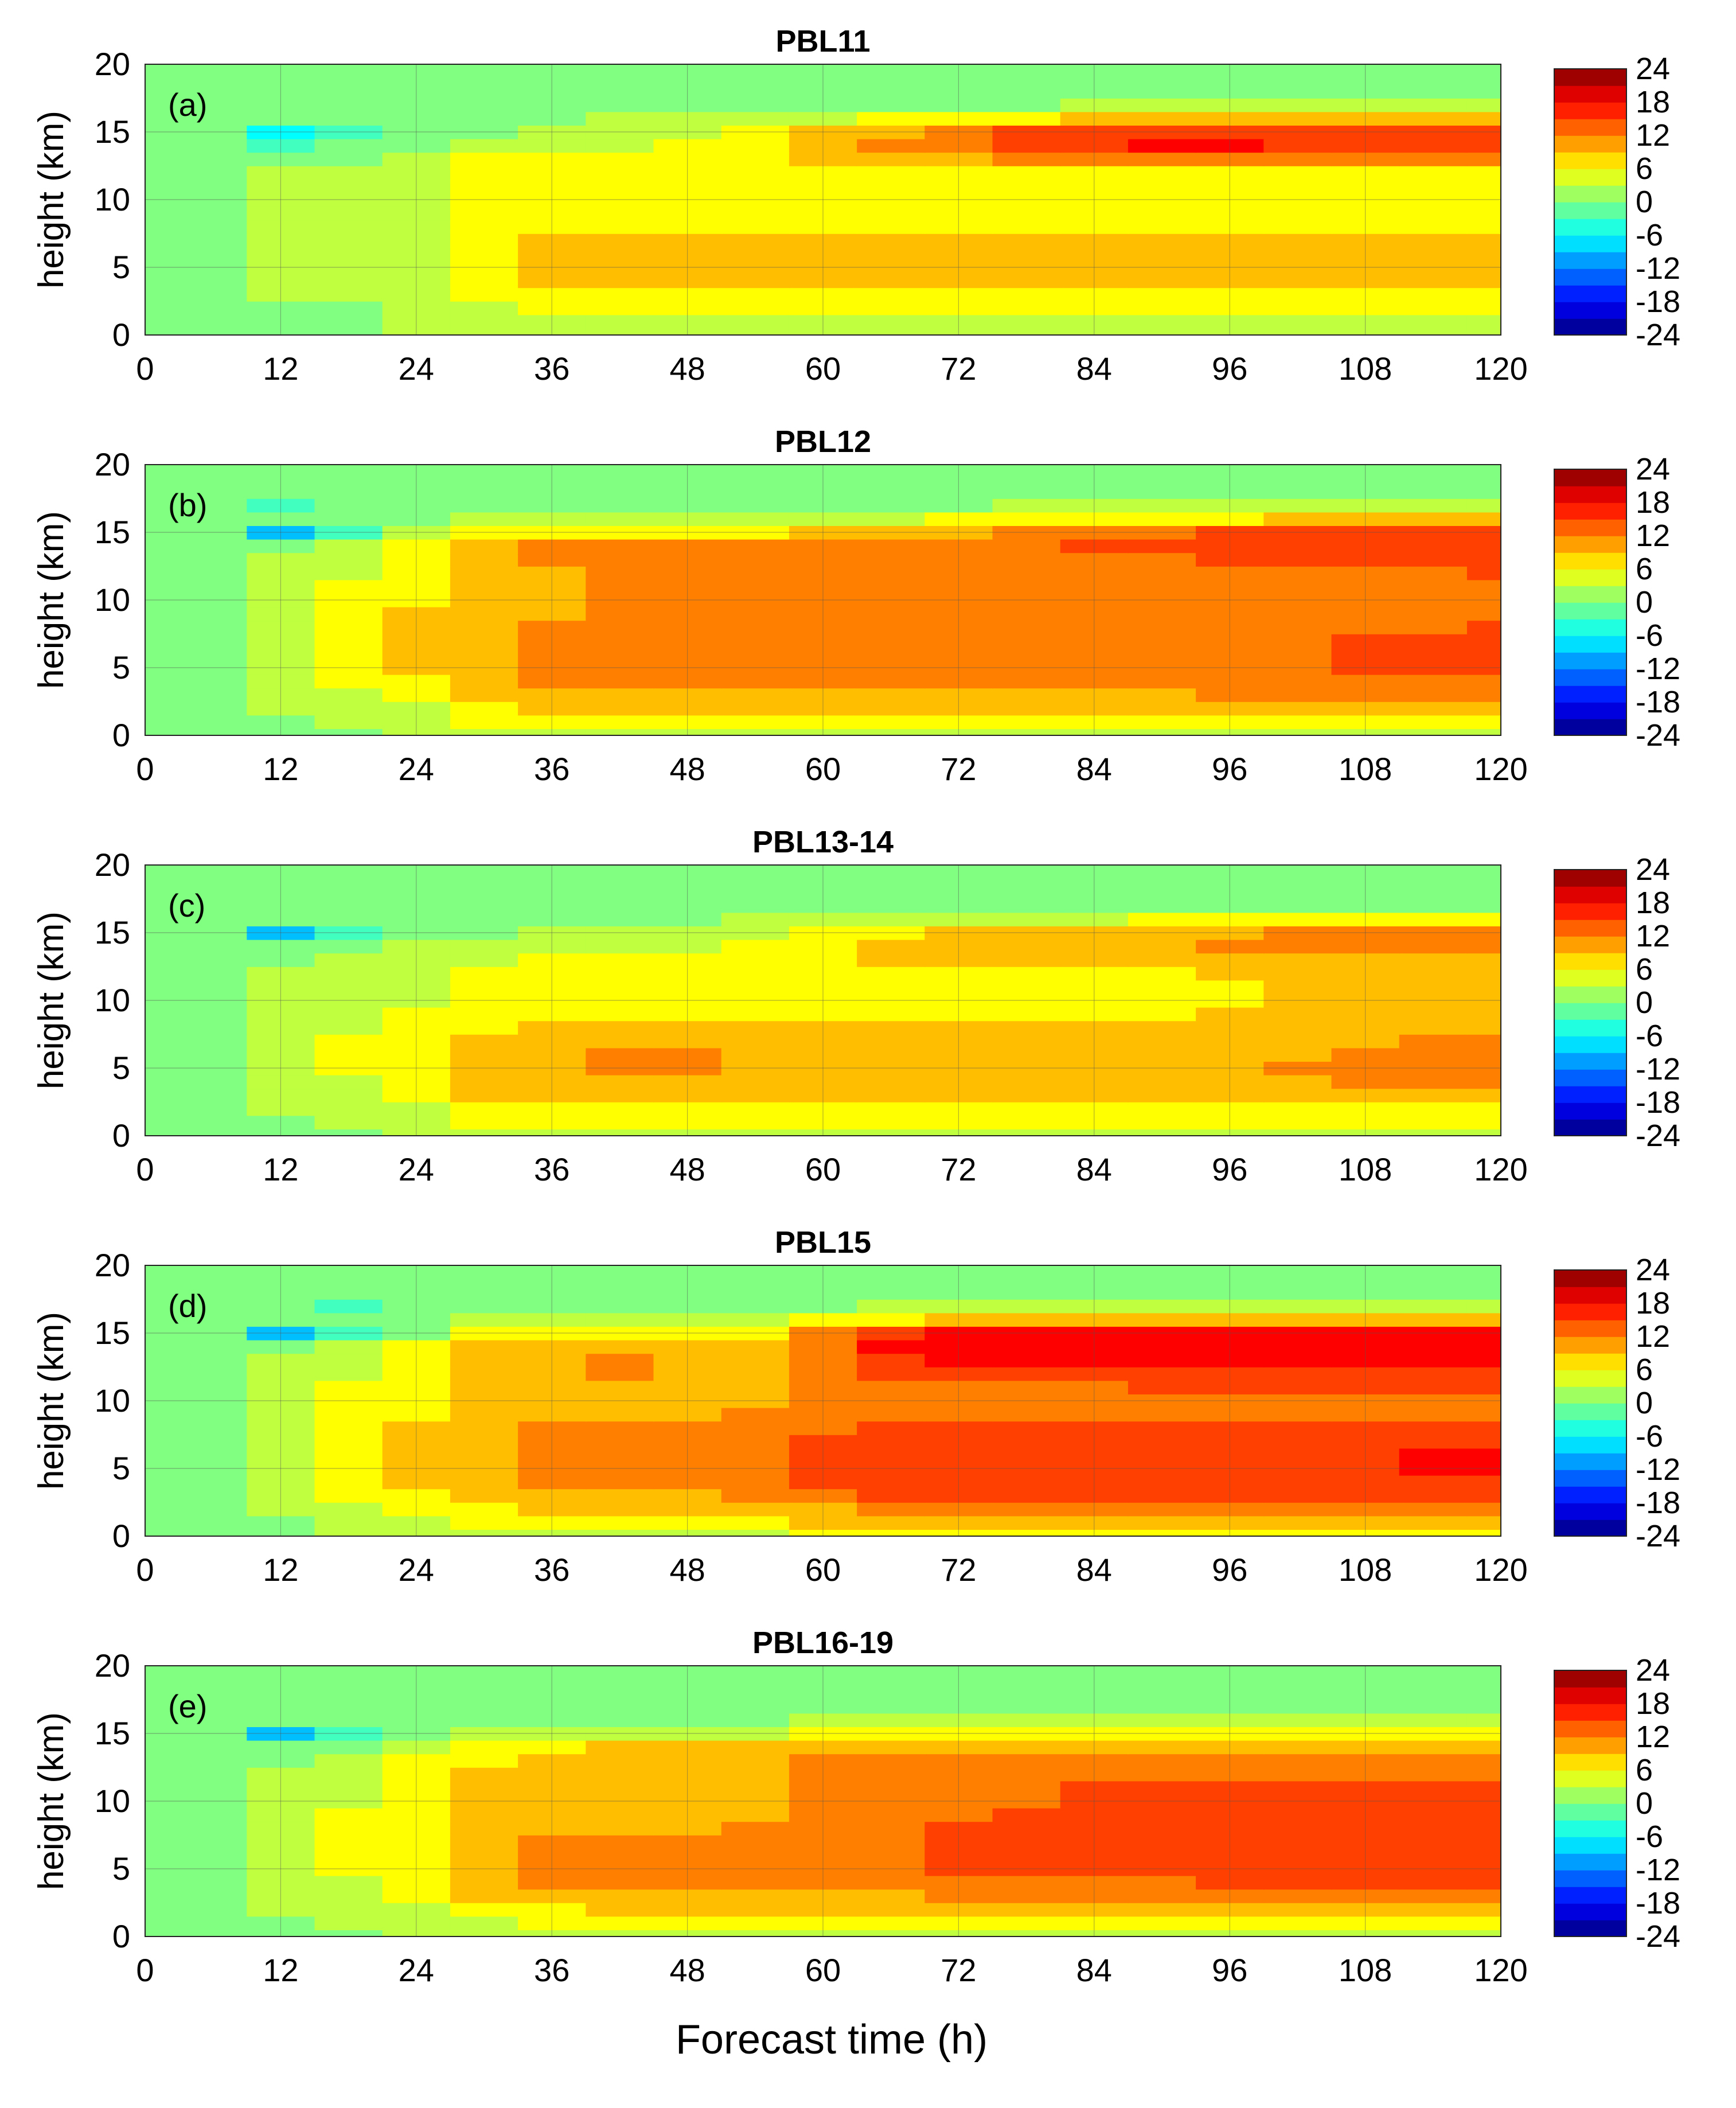 This screenshot has height=2108, width=1736. I want to click on colorbar-tick-label: 12, so click(1653, 135).